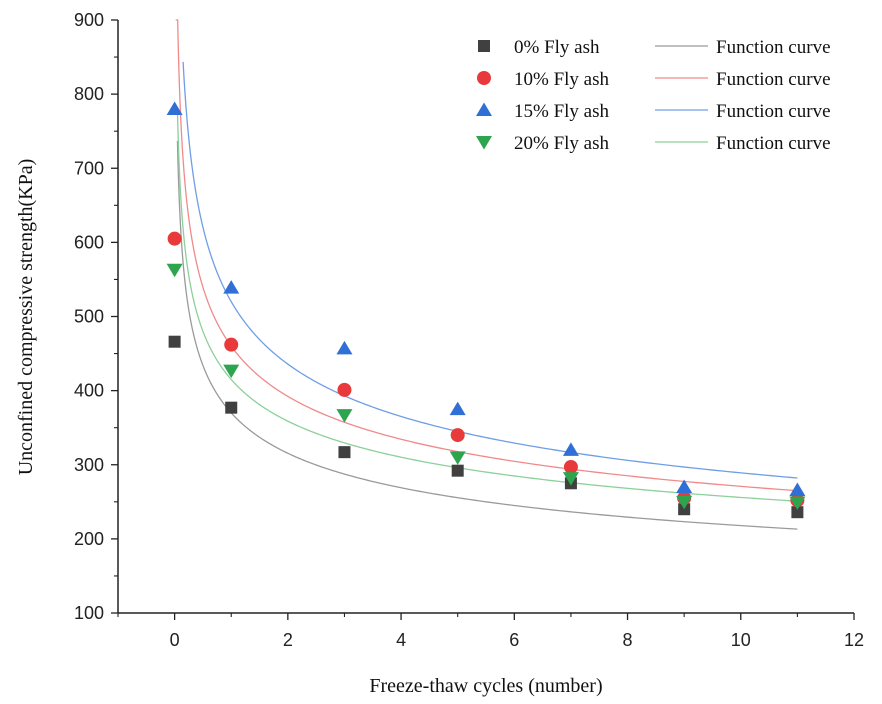 The image size is (882, 704). I want to click on x-tick-label: 2, so click(288, 640).